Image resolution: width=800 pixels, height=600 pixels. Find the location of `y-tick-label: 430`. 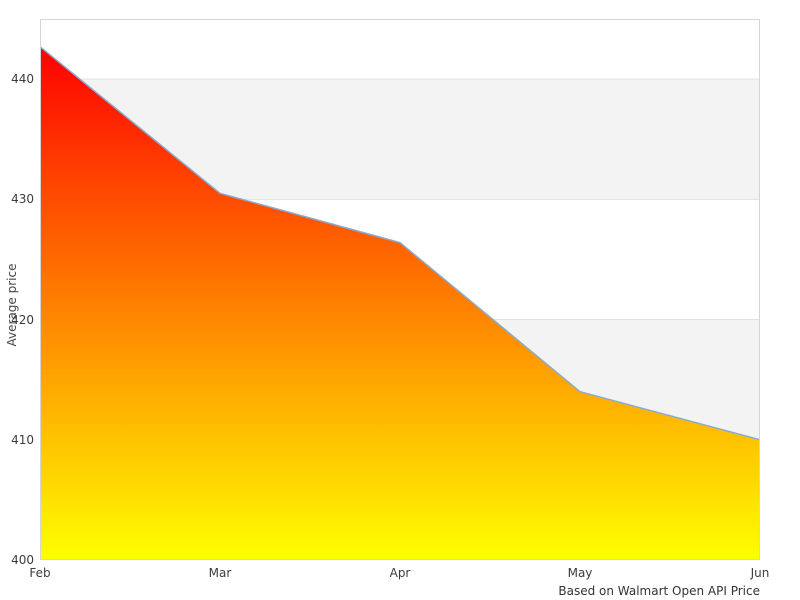

y-tick-label: 430 is located at coordinates (22, 199).